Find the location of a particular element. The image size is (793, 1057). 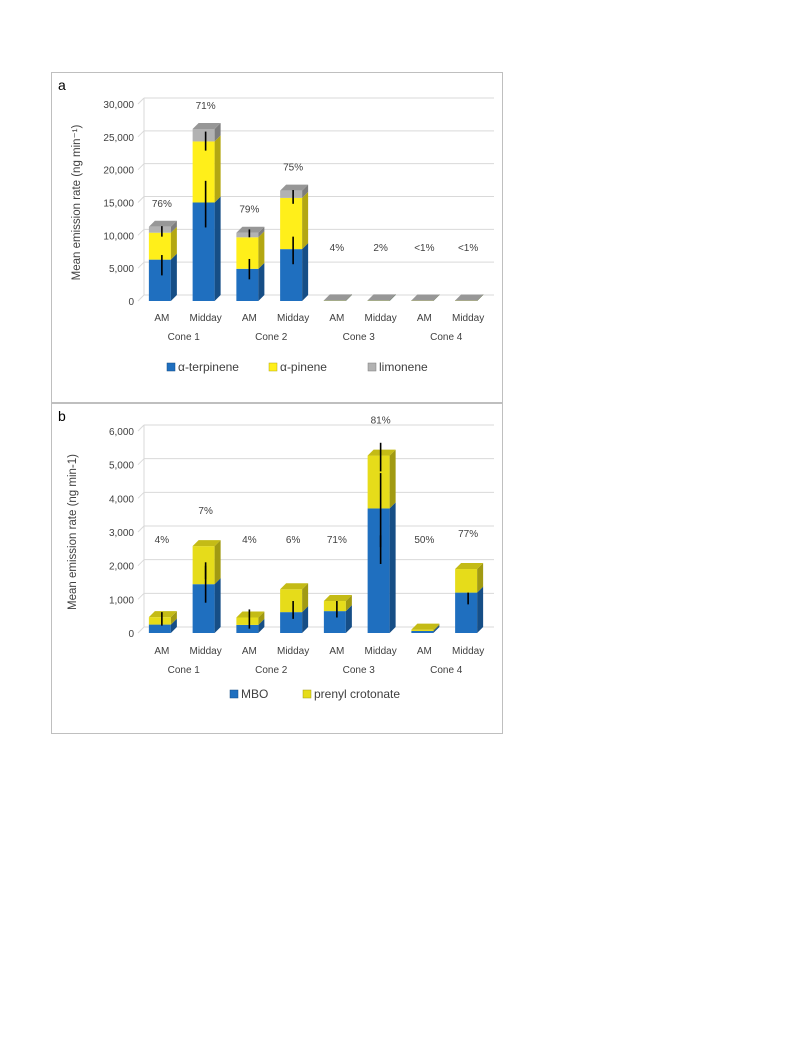

data-label: 79% is located at coordinates (249, 210).